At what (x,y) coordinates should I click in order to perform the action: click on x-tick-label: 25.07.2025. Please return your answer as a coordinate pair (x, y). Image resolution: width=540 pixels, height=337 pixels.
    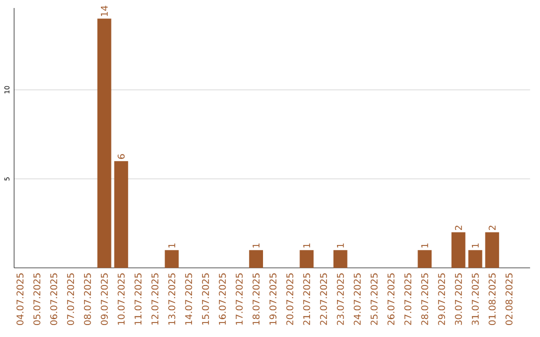
    Looking at the image, I should click on (374, 299).